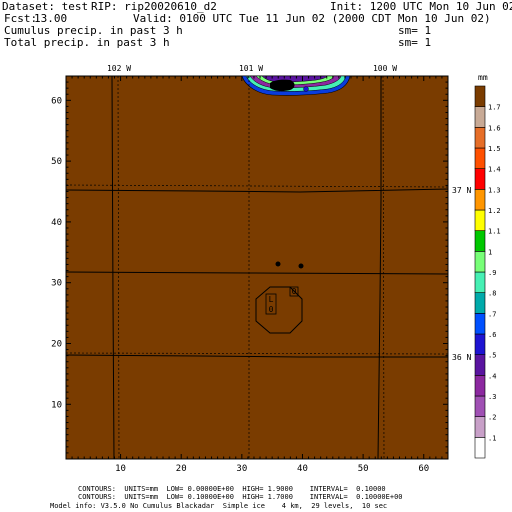  I want to click on colorbar: .1 .2 .3 .4 .5 .6 .7 .8 .9 1 1.1 1.2 1.3 1.4 1.5 1.6 1.7, so click(487, 272).